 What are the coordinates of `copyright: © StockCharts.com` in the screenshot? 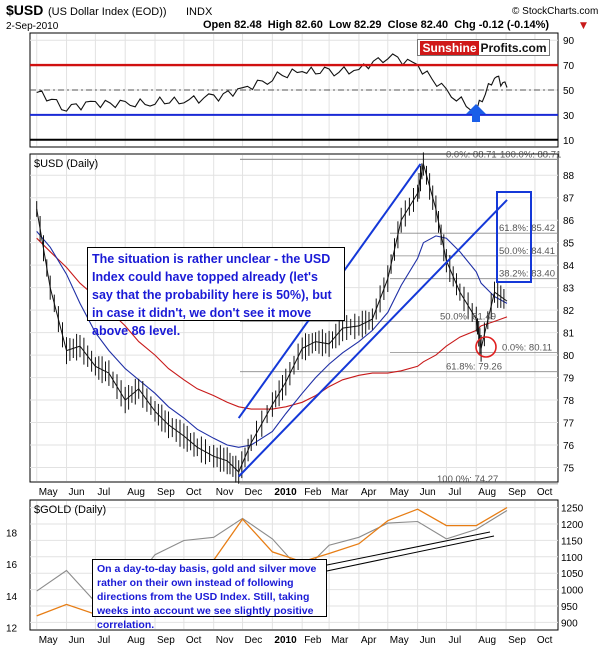 It's located at (555, 11).